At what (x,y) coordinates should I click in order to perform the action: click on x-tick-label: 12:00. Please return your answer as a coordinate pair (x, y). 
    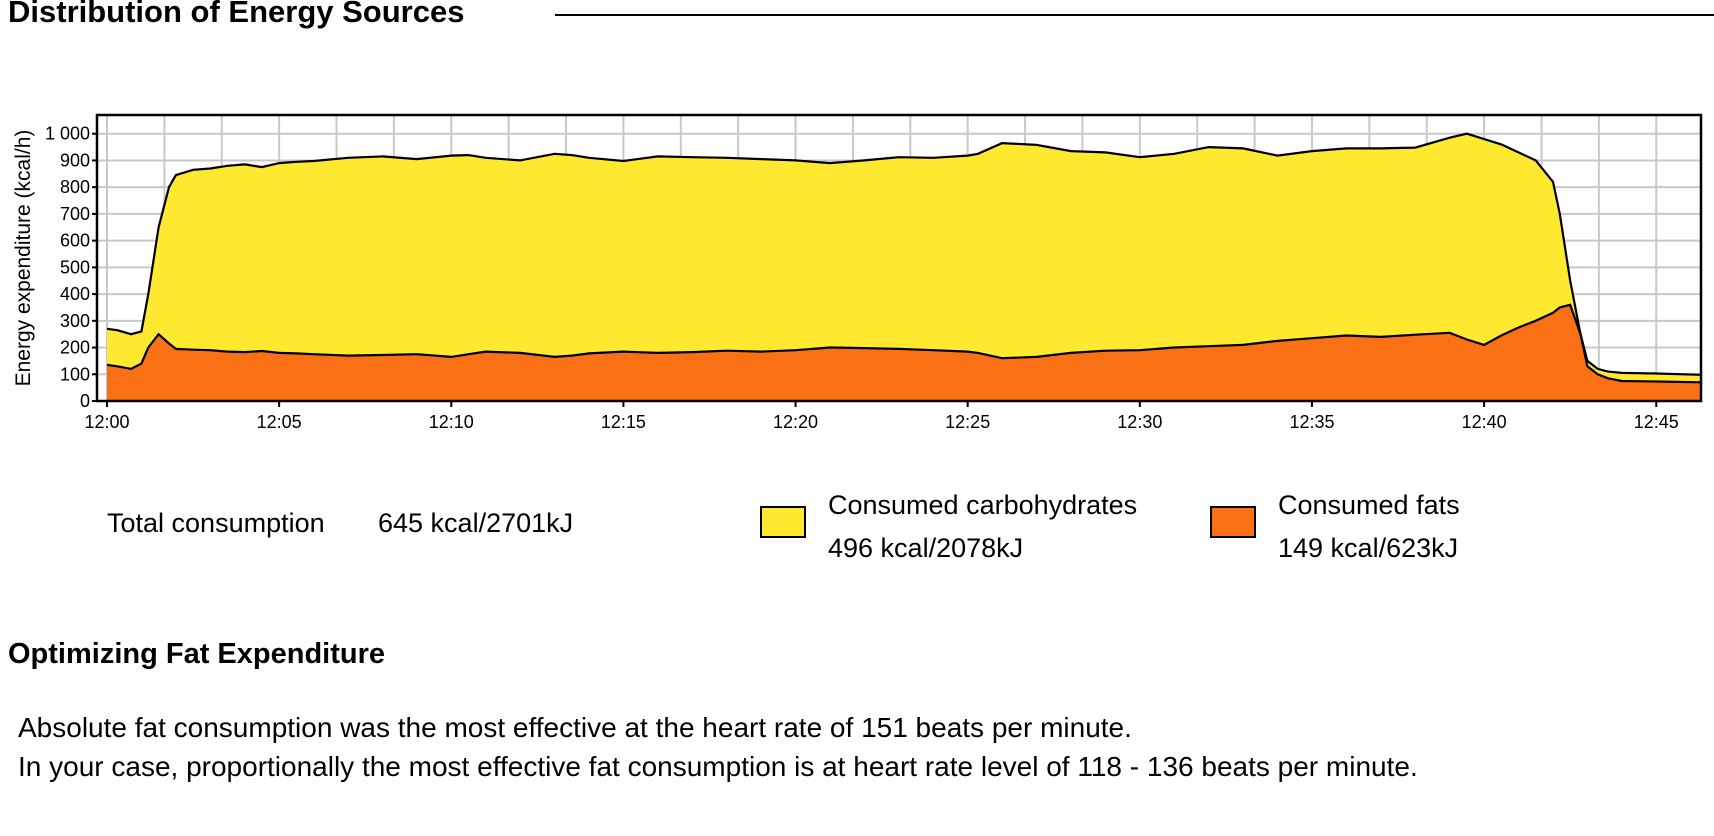
    Looking at the image, I should click on (106, 422).